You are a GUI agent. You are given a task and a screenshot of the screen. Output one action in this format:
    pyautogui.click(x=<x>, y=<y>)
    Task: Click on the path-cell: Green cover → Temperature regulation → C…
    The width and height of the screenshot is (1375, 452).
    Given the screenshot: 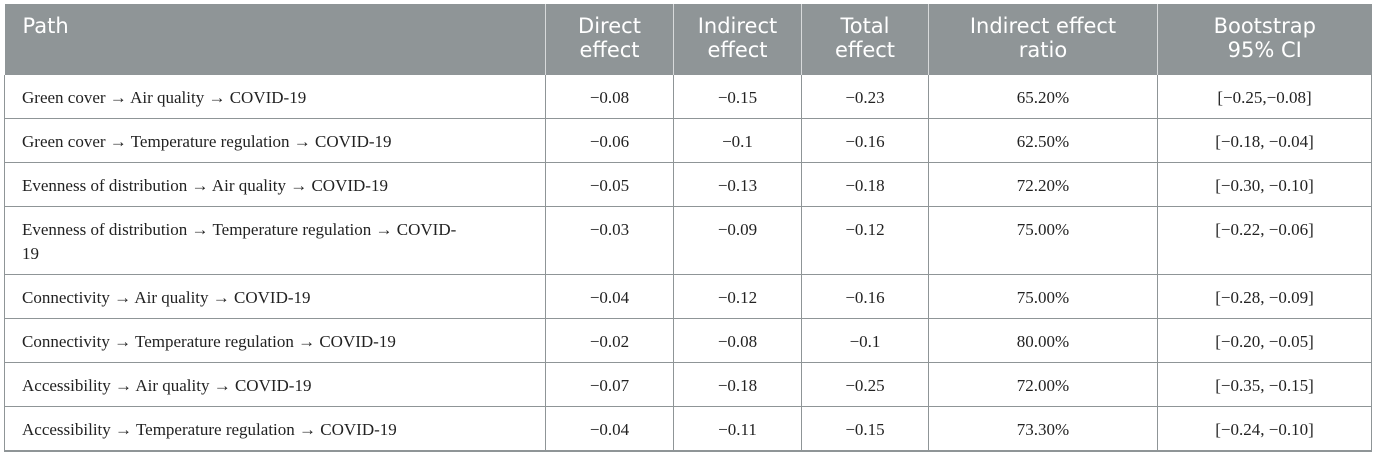 What is the action you would take?
    pyautogui.click(x=275, y=140)
    